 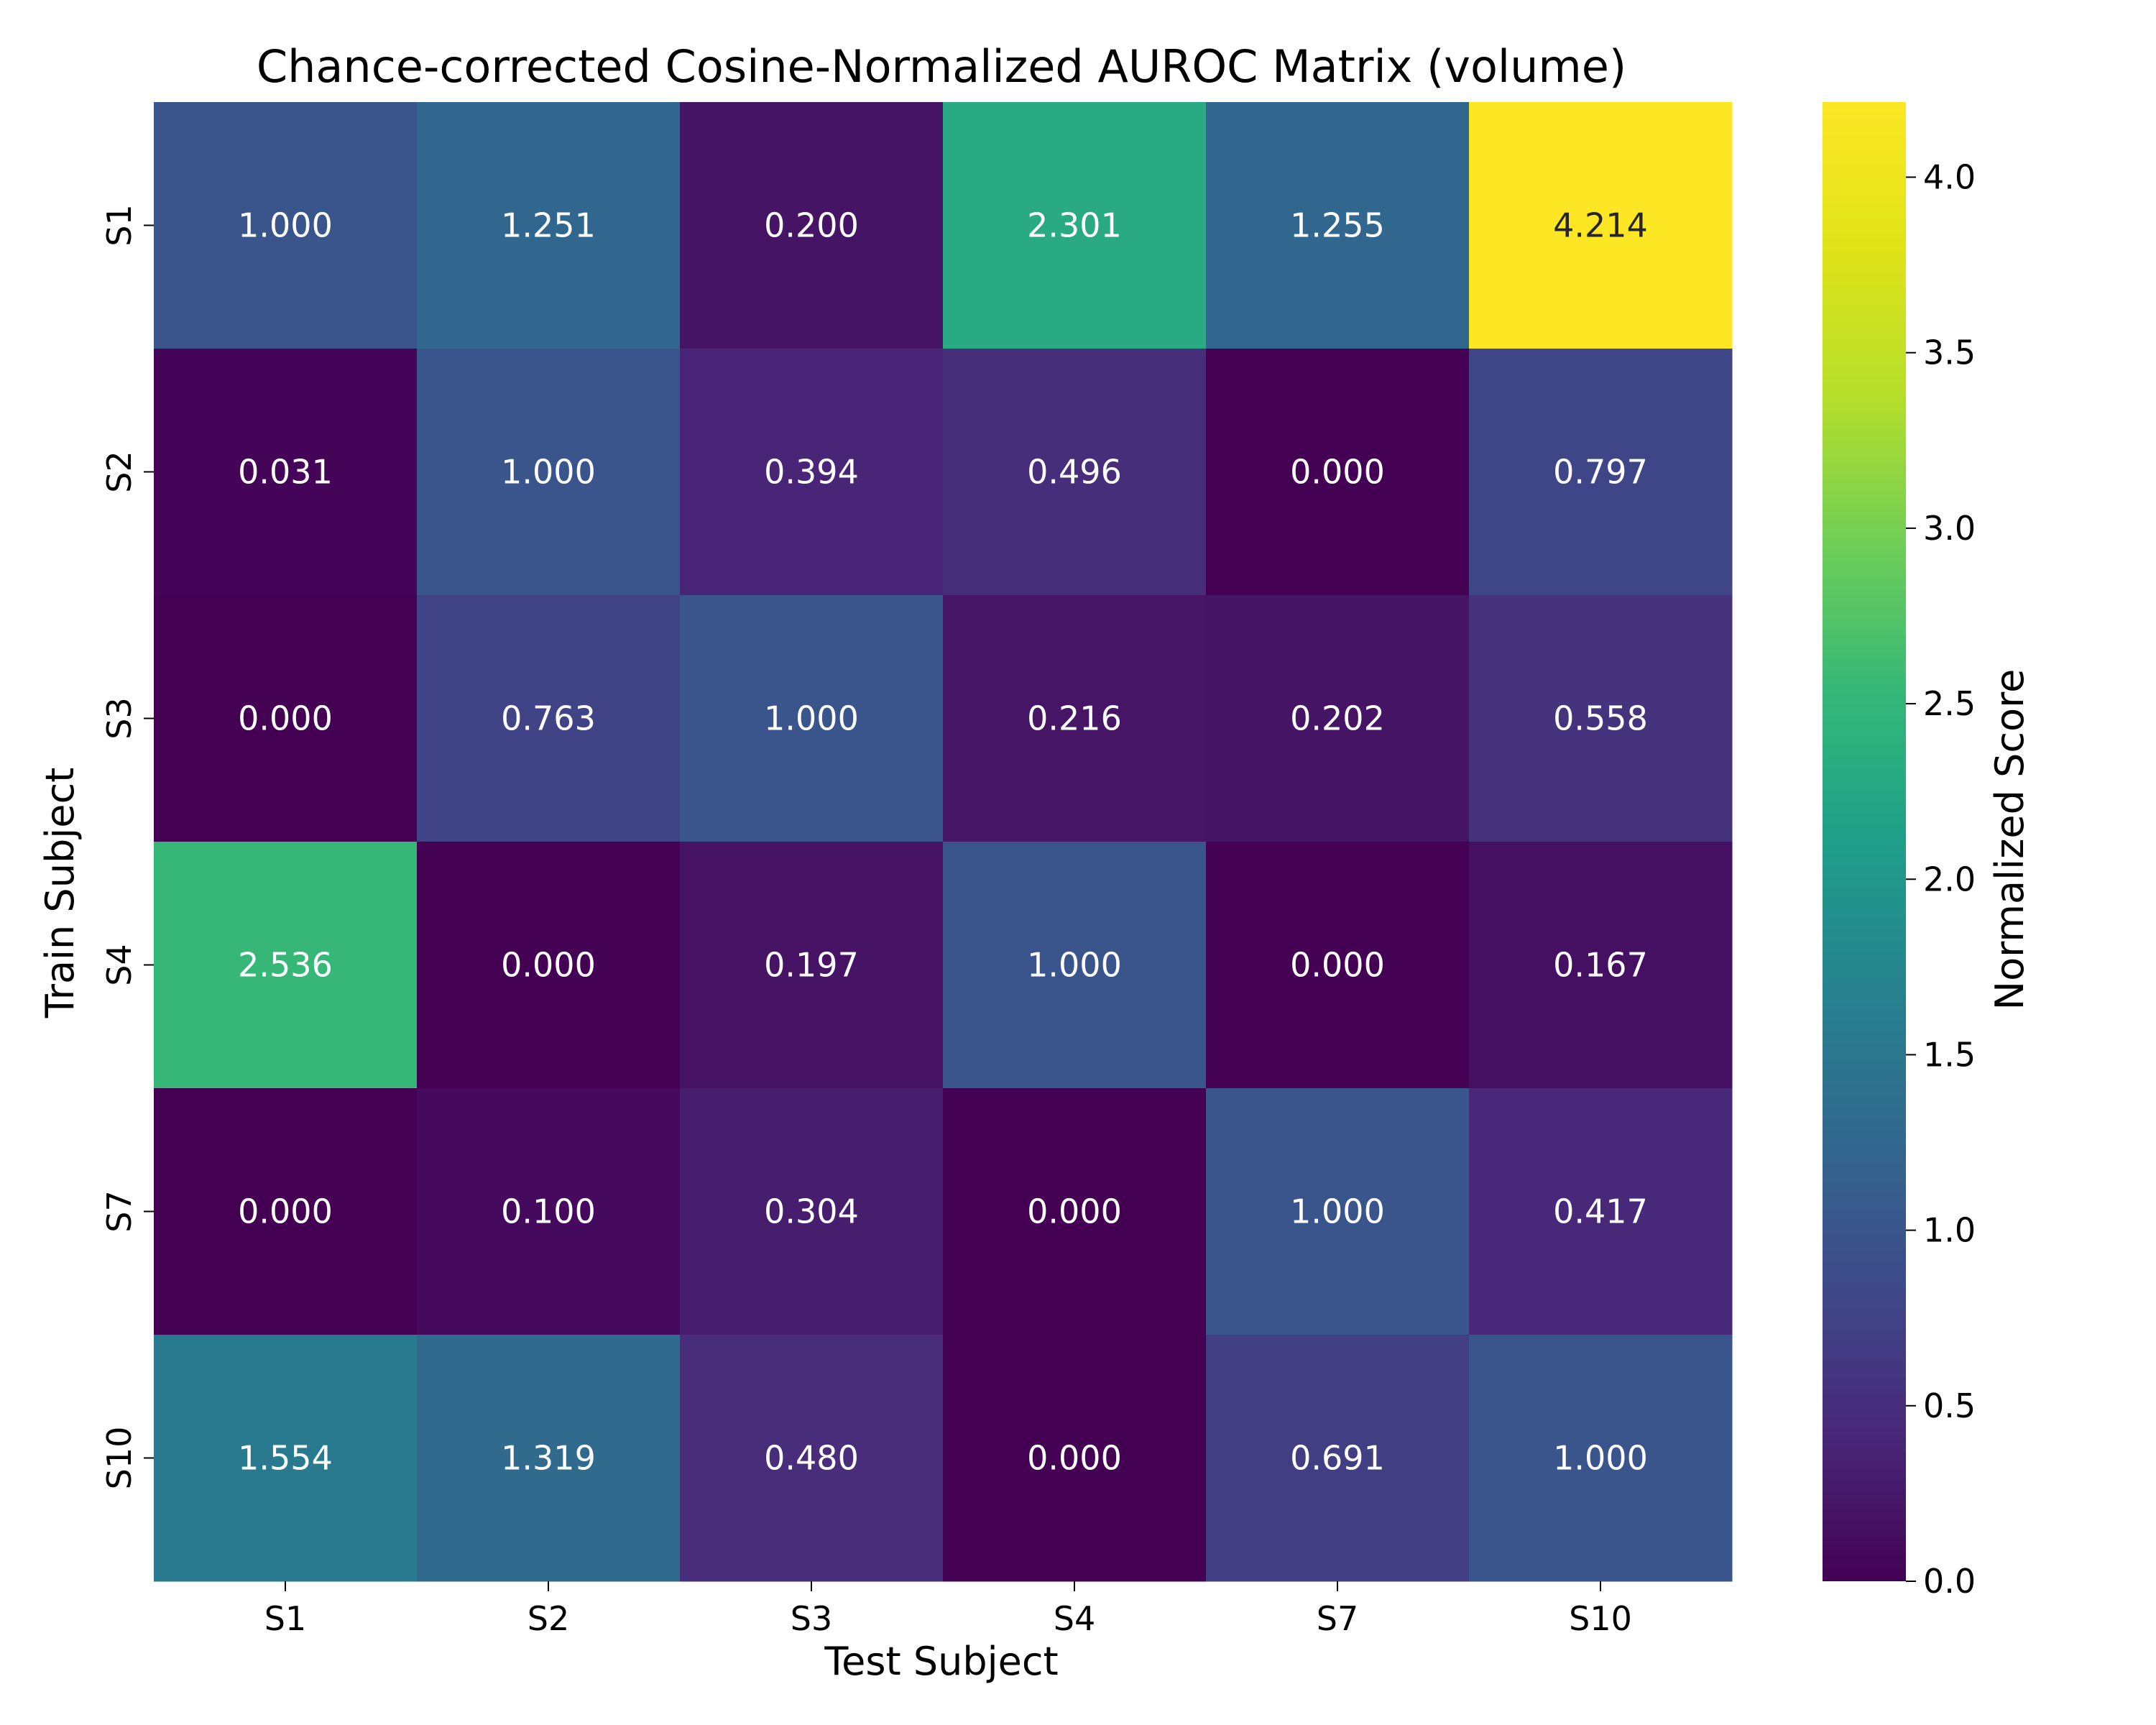 What do you see at coordinates (1865, 841) in the screenshot?
I see `colorbar` at bounding box center [1865, 841].